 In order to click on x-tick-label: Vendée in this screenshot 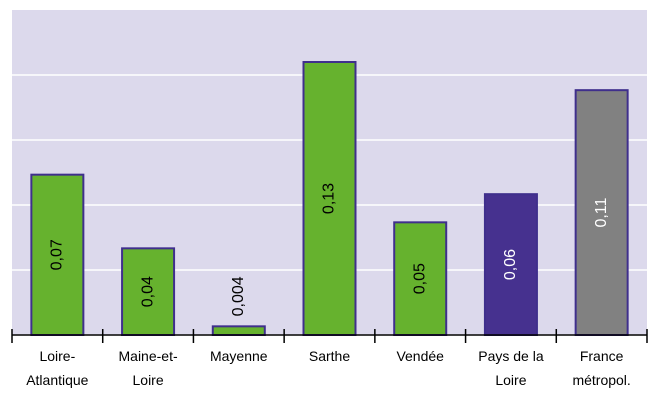, I will do `click(420, 356)`.